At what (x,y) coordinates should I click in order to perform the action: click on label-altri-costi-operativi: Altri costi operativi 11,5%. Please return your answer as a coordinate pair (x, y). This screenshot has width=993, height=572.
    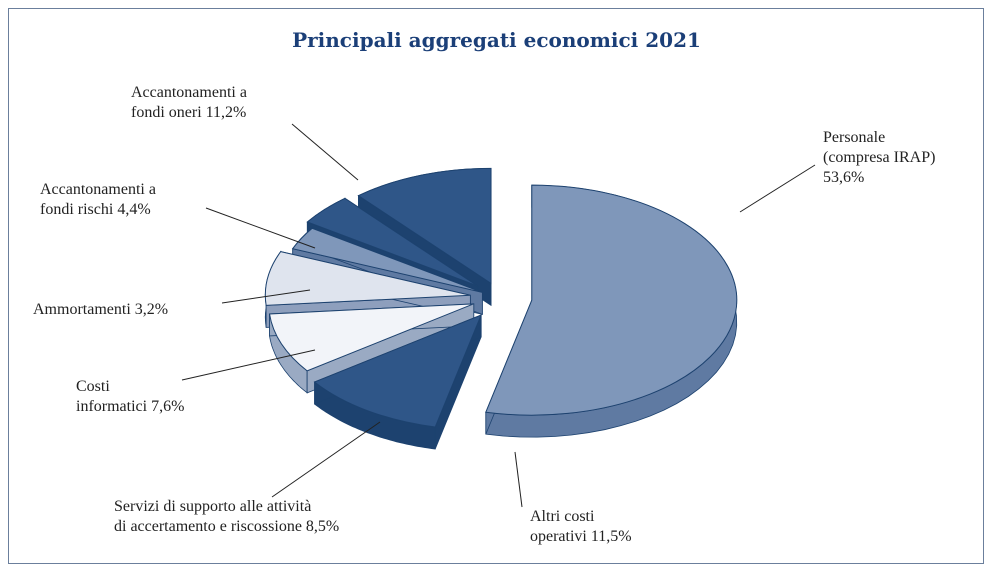
    Looking at the image, I should click on (581, 526).